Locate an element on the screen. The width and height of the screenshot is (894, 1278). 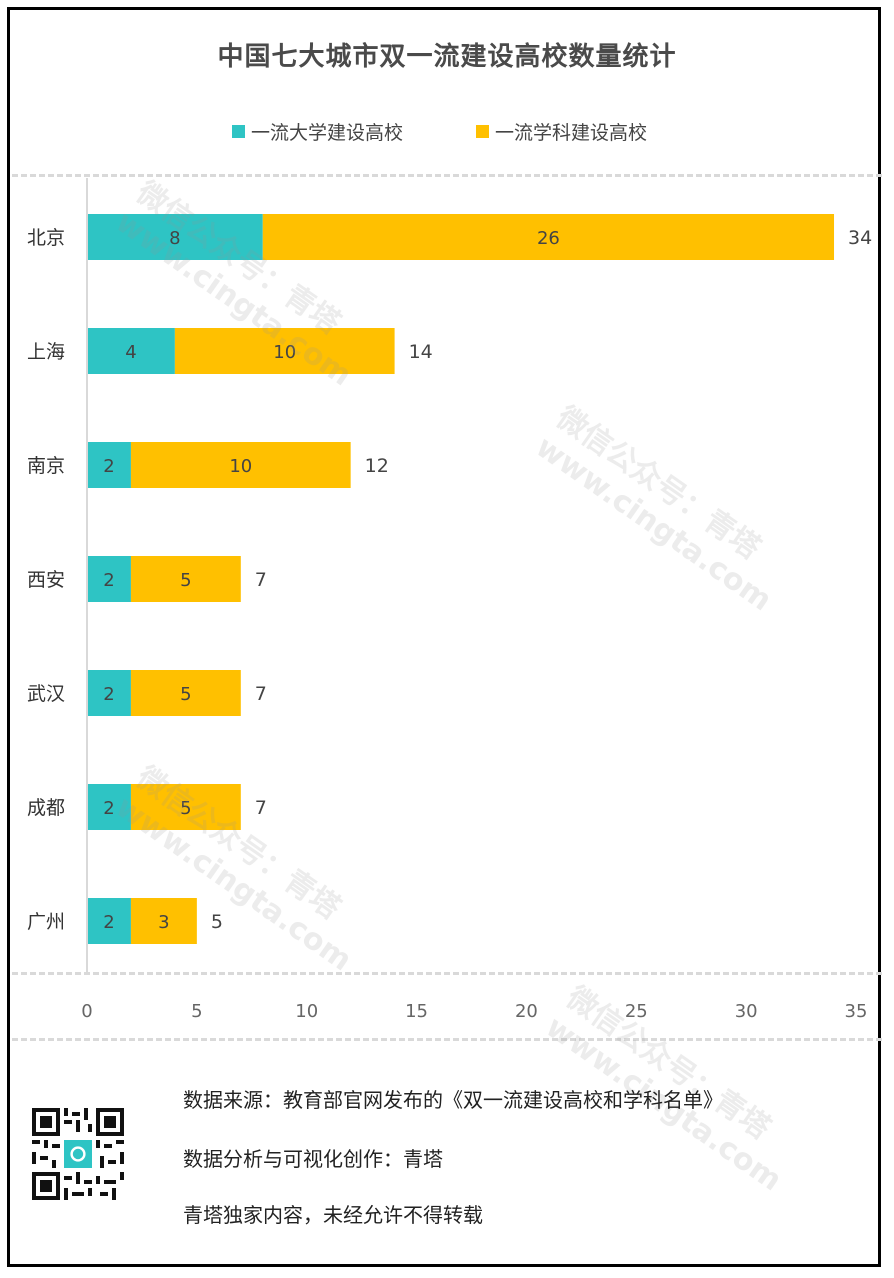
legend-label-discipline: 一流学科建设高校 is located at coordinates (571, 133).